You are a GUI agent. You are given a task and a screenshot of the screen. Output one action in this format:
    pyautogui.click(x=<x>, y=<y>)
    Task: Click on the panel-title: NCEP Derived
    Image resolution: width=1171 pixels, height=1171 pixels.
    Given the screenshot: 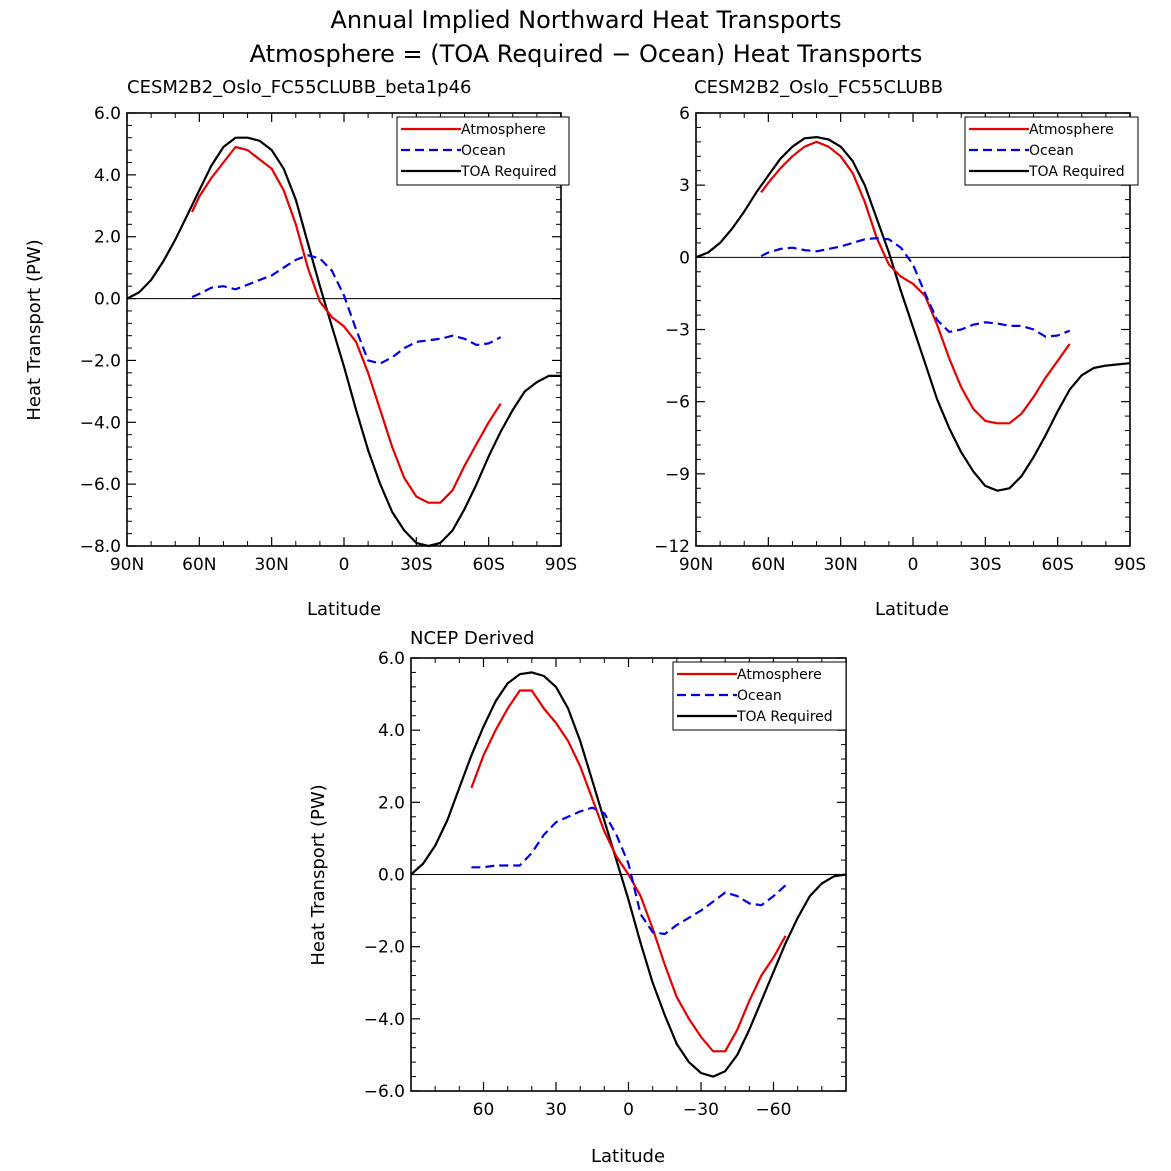 What is the action you would take?
    pyautogui.click(x=472, y=638)
    